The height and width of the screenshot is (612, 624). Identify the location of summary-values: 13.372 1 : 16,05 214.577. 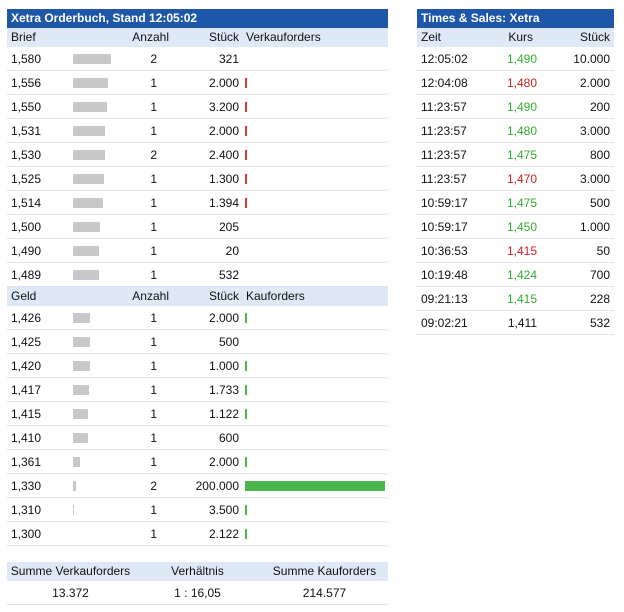
(197, 593).